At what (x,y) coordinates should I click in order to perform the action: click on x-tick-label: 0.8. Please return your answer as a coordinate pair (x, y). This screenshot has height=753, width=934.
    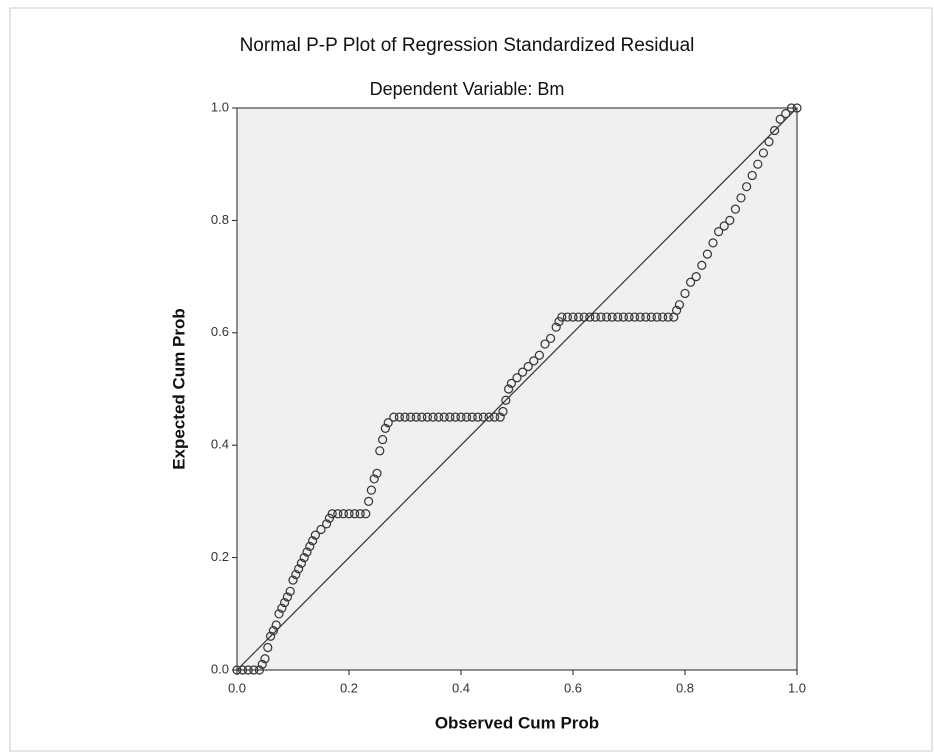
    Looking at the image, I should click on (685, 687).